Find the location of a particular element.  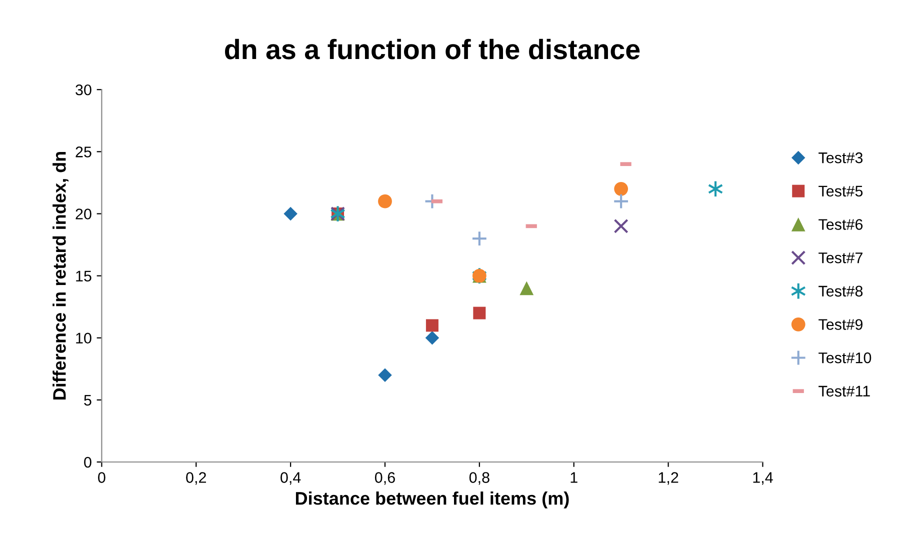

legend-label: Test#11 is located at coordinates (844, 391).